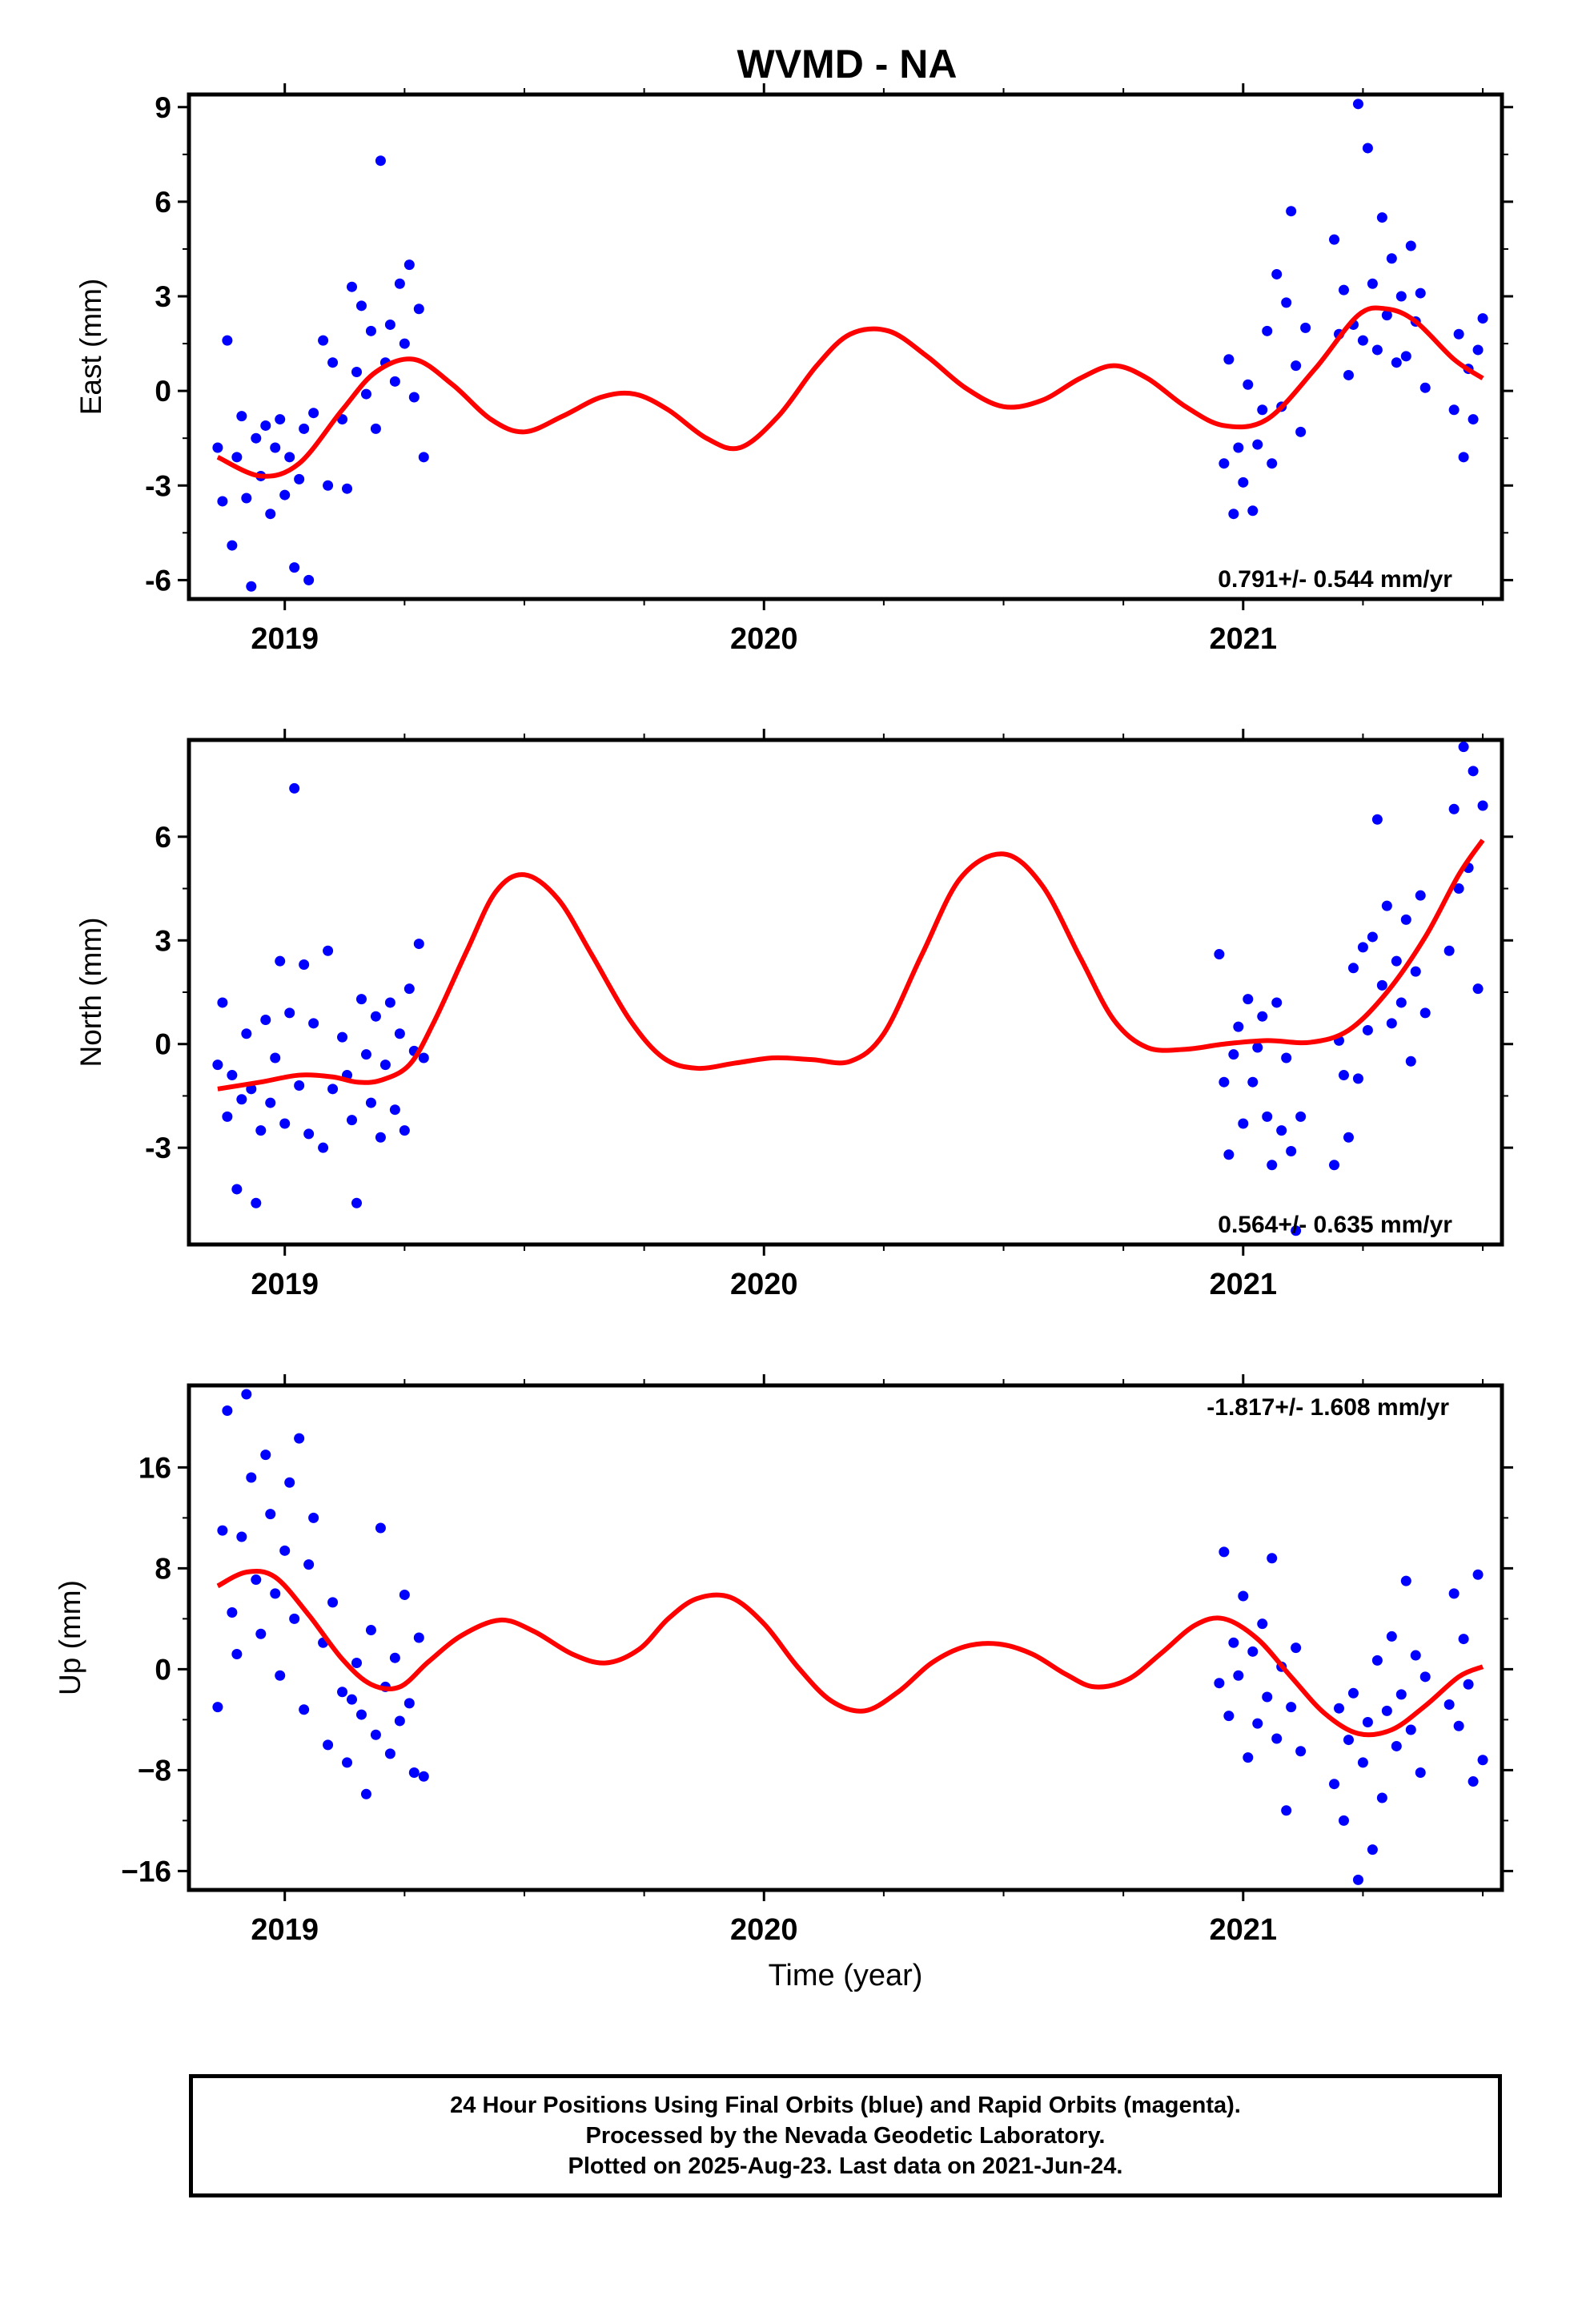  Describe the element at coordinates (850, 392) in the screenshot. I see `east-fit-line` at that location.